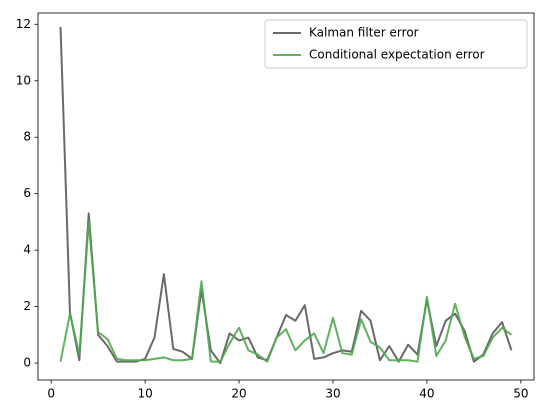 The image size is (543, 413). What do you see at coordinates (51, 394) in the screenshot?
I see `x-tick-label: 0` at bounding box center [51, 394].